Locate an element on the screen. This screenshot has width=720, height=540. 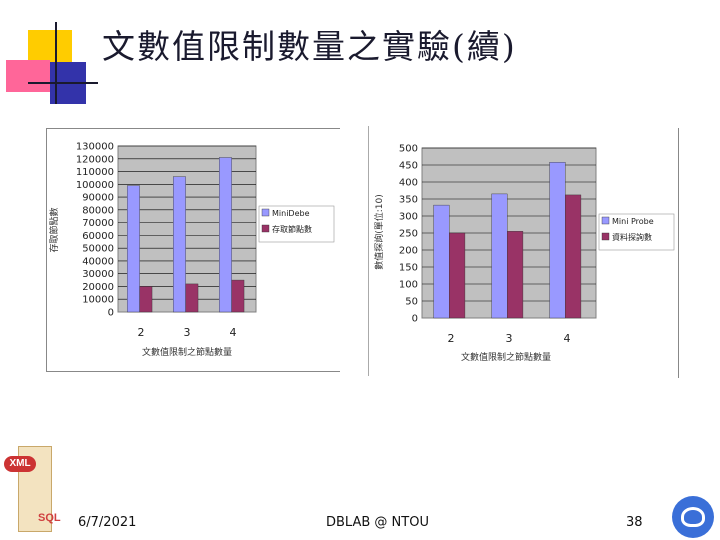
deco-vertical-line is located at coordinates (56, 63).